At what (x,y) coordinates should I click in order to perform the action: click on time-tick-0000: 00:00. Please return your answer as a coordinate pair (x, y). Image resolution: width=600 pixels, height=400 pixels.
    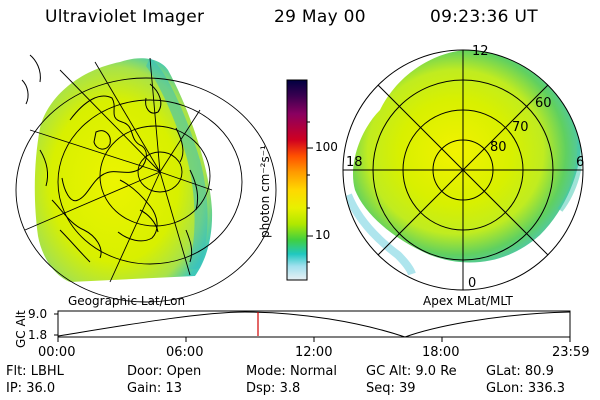
    Looking at the image, I should click on (57, 352).